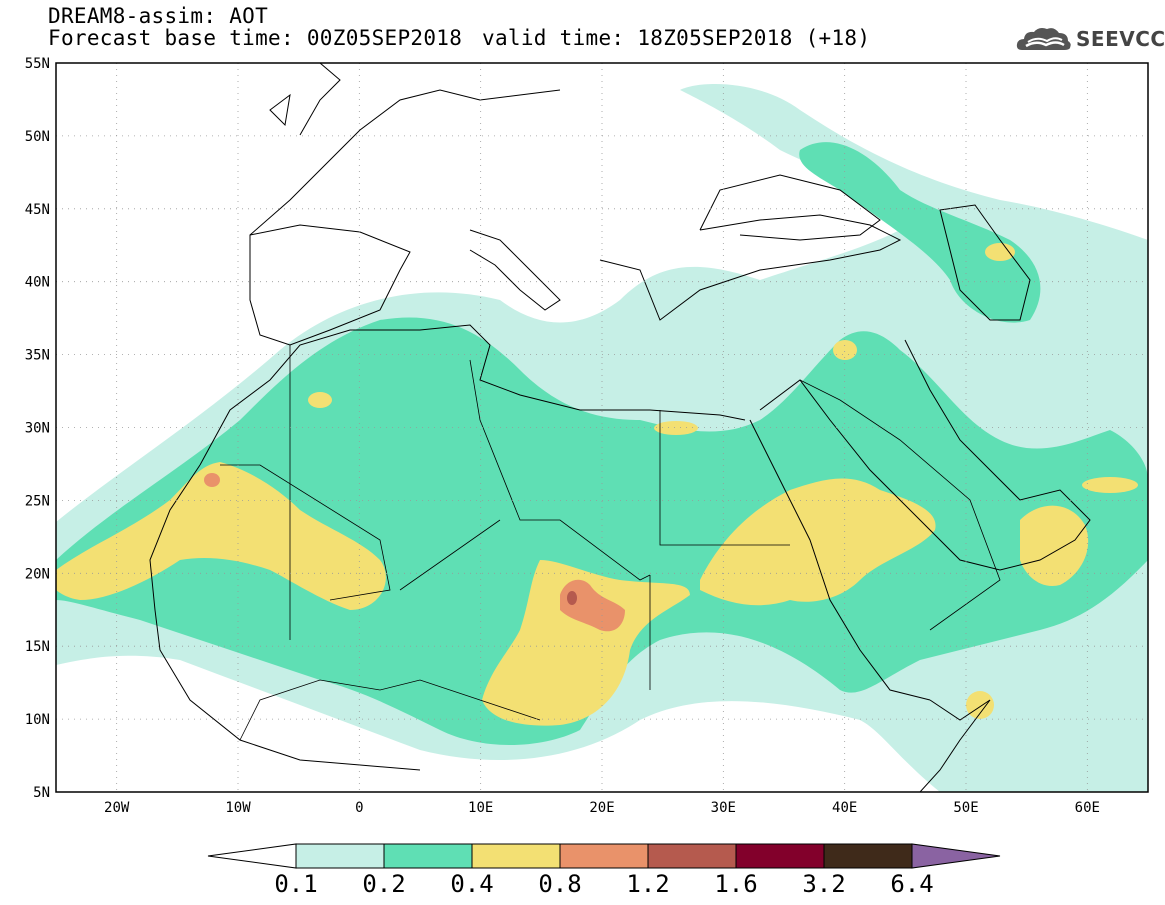 This screenshot has width=1165, height=905. What do you see at coordinates (965, 808) in the screenshot?
I see `longitude-label: 50E` at bounding box center [965, 808].